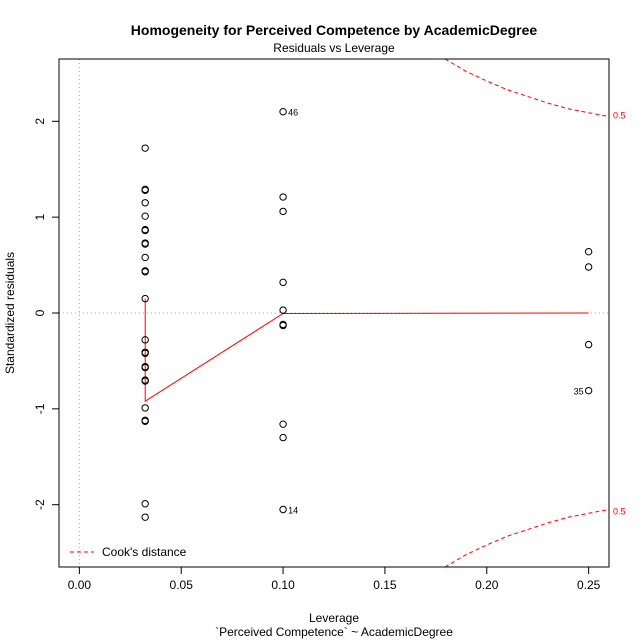  Describe the element at coordinates (283, 585) in the screenshot. I see `x-tick-label: 0.10` at that location.